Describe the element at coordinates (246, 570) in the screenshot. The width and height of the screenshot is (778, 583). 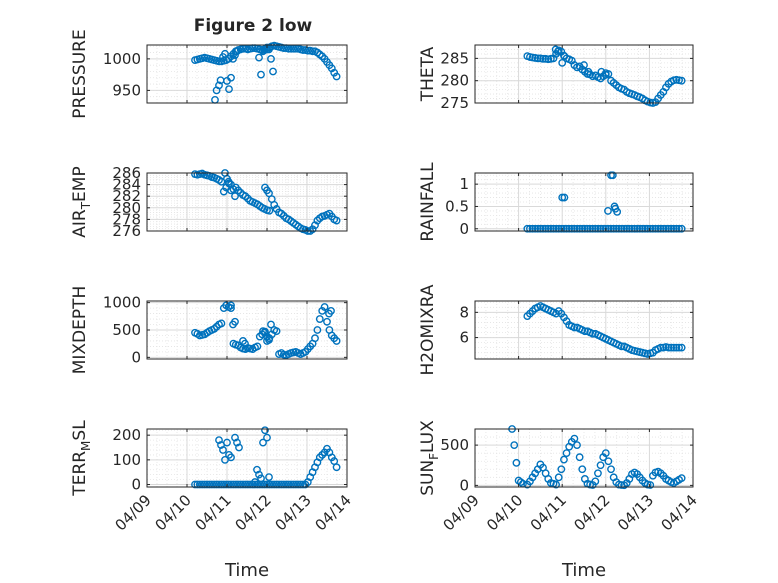
I see `x-axis-label: Time` at that location.